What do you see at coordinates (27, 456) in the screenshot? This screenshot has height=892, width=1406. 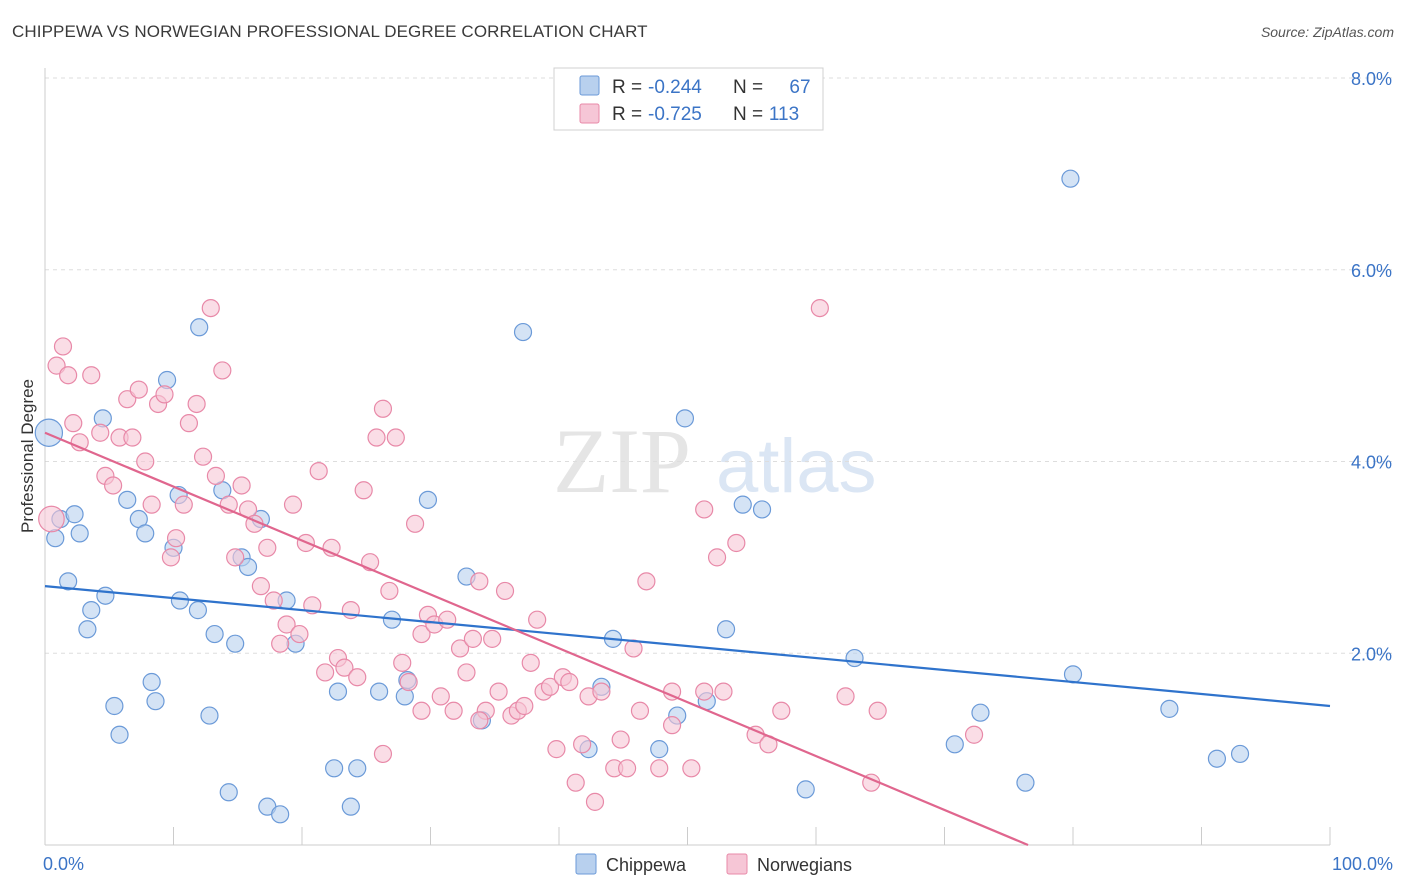 I see `y-axis-label: Professional Degree` at bounding box center [27, 456].